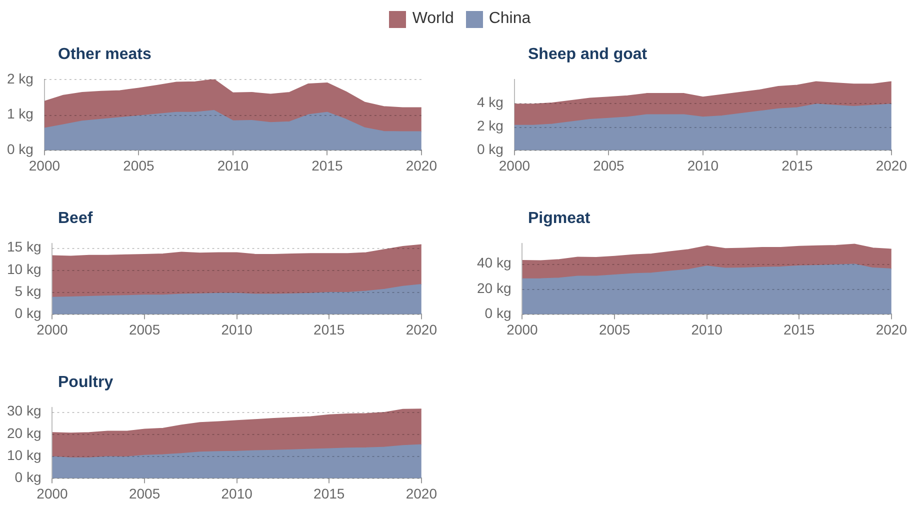 Image resolution: width=920 pixels, height=507 pixels. What do you see at coordinates (104, 55) in the screenshot?
I see `chart-title: Other meats` at bounding box center [104, 55].